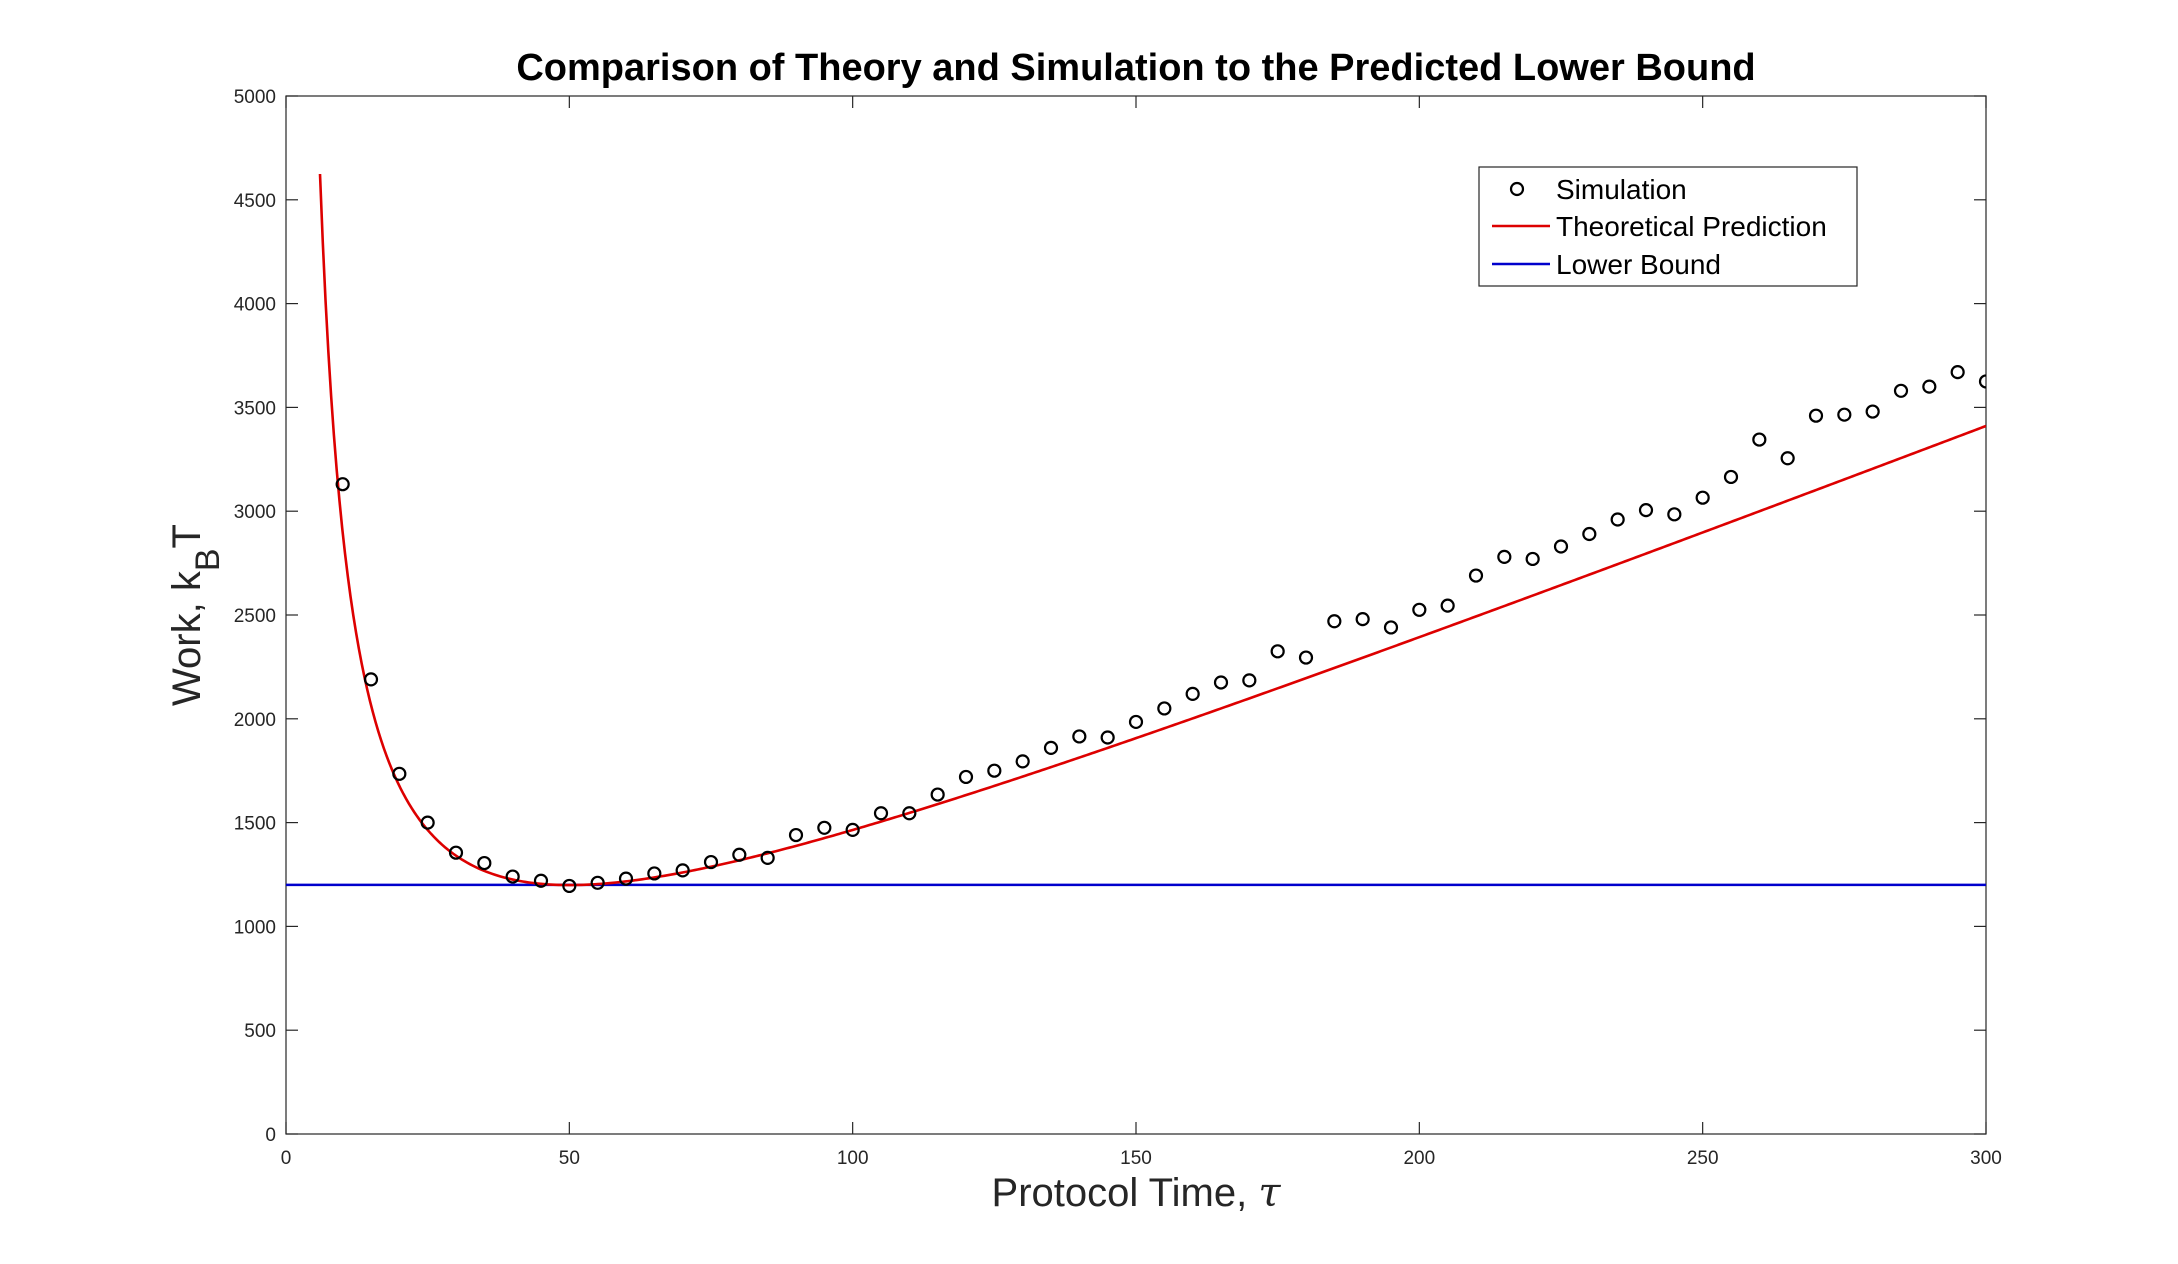 The height and width of the screenshot is (1264, 2178). What do you see at coordinates (260, 1031) in the screenshot?
I see `y-tick-label: 500` at bounding box center [260, 1031].